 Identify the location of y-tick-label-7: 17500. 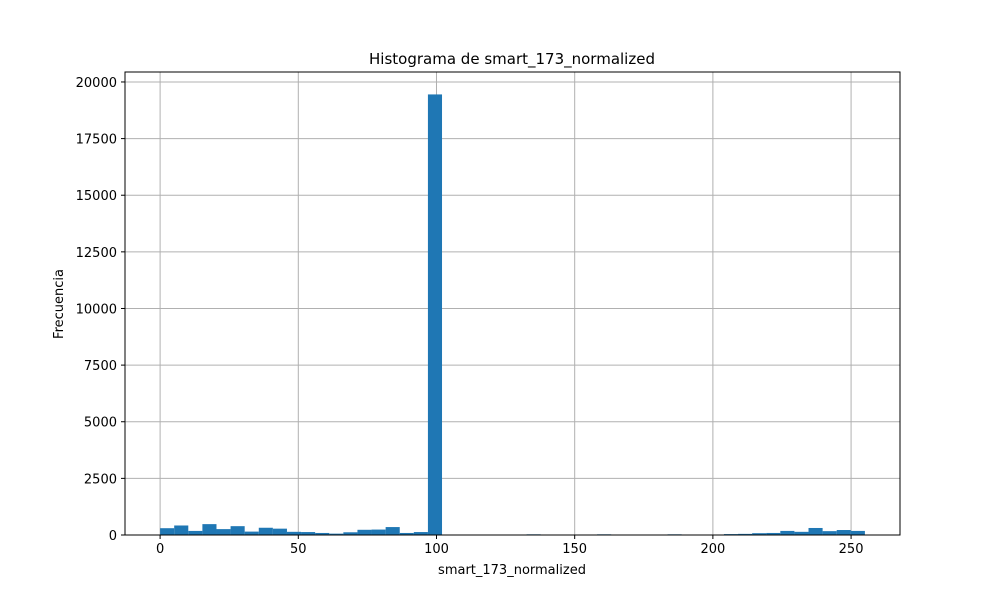
(96, 140).